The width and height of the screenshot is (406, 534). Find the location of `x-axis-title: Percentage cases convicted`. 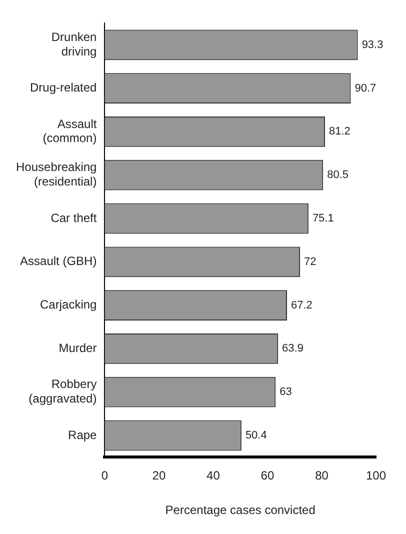

x-axis-title: Percentage cases convicted is located at coordinates (240, 510).